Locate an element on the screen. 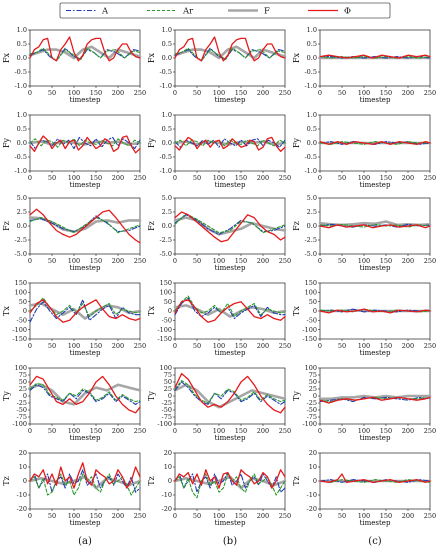 The image size is (444, 550). column-caption-3: (c) is located at coordinates (375, 541).